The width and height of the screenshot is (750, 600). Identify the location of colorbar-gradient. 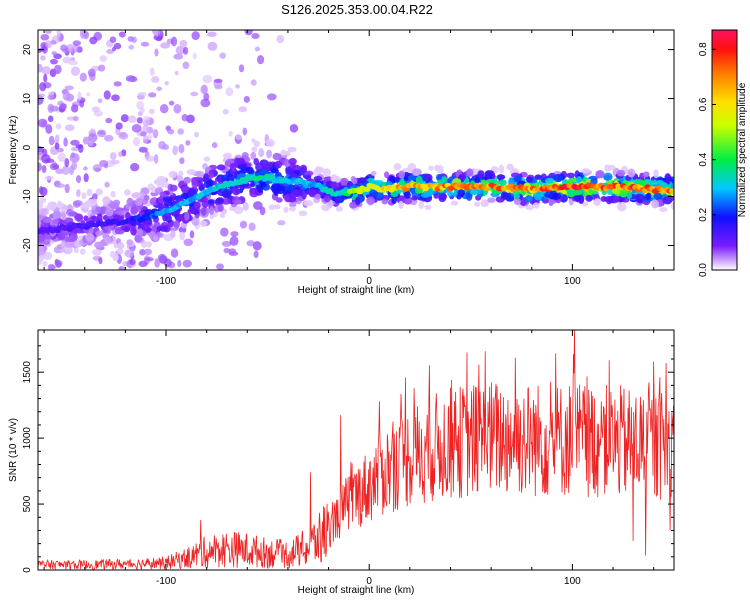
(724, 150).